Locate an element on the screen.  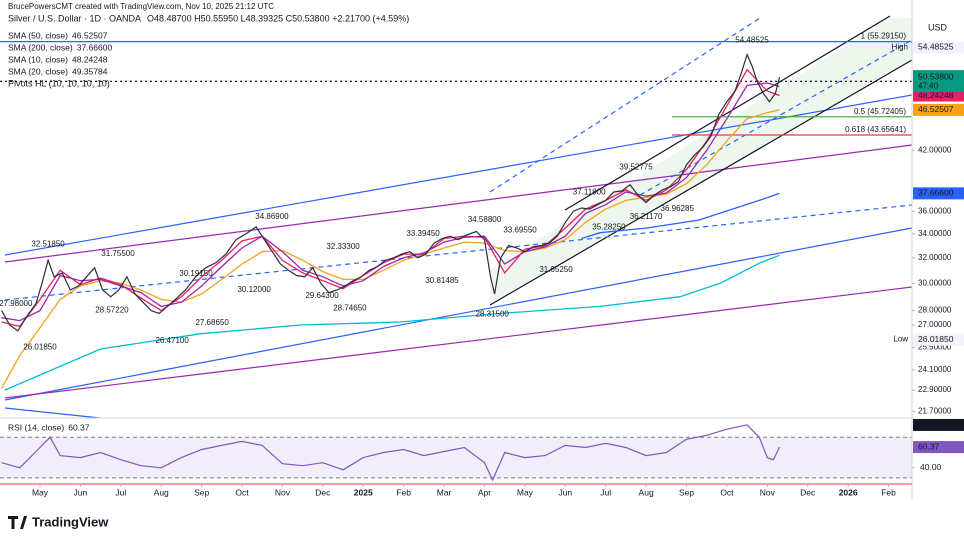
rsi-title: RSI (14, close) is located at coordinates (36, 427).